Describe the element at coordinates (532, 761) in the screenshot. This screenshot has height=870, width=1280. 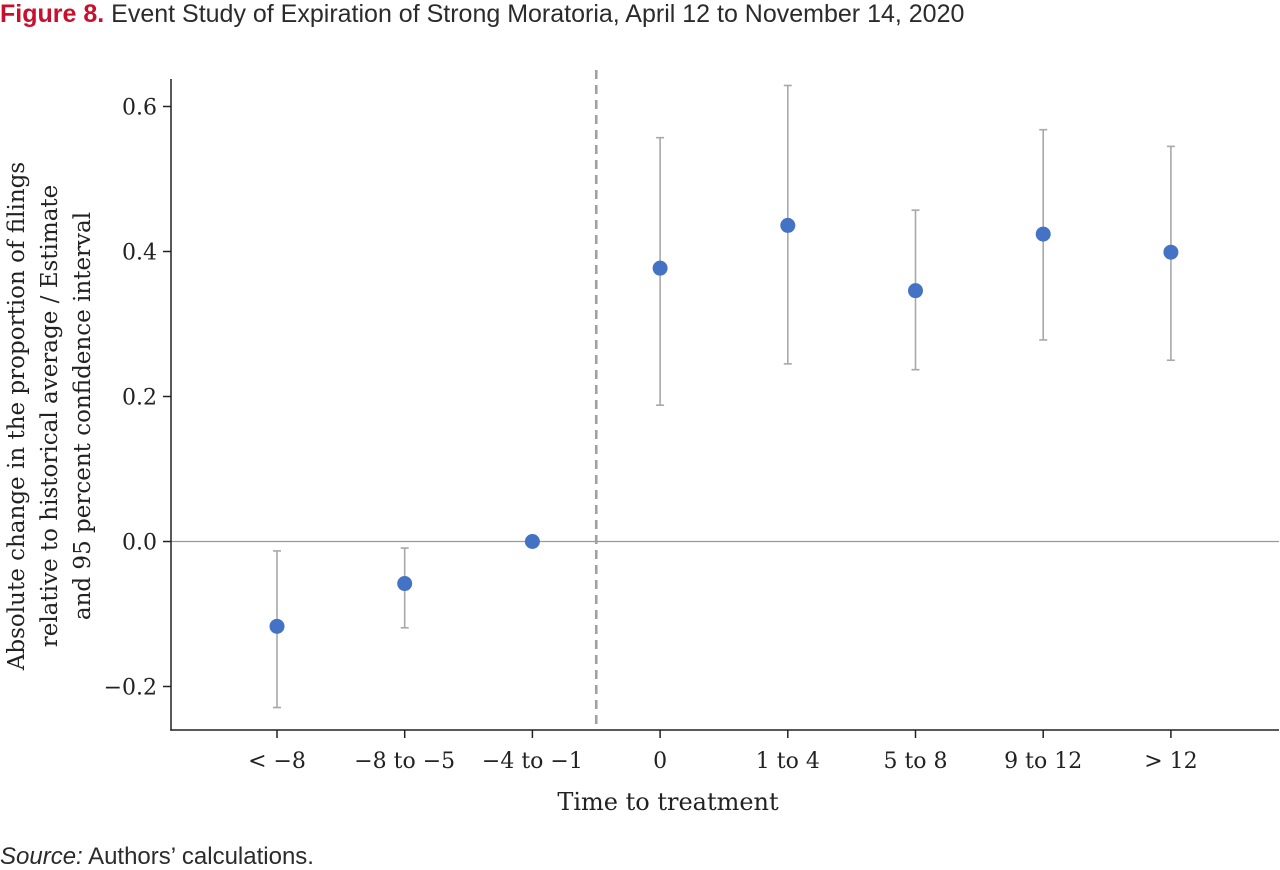
I see `x-tick-label: −4 to −1` at that location.